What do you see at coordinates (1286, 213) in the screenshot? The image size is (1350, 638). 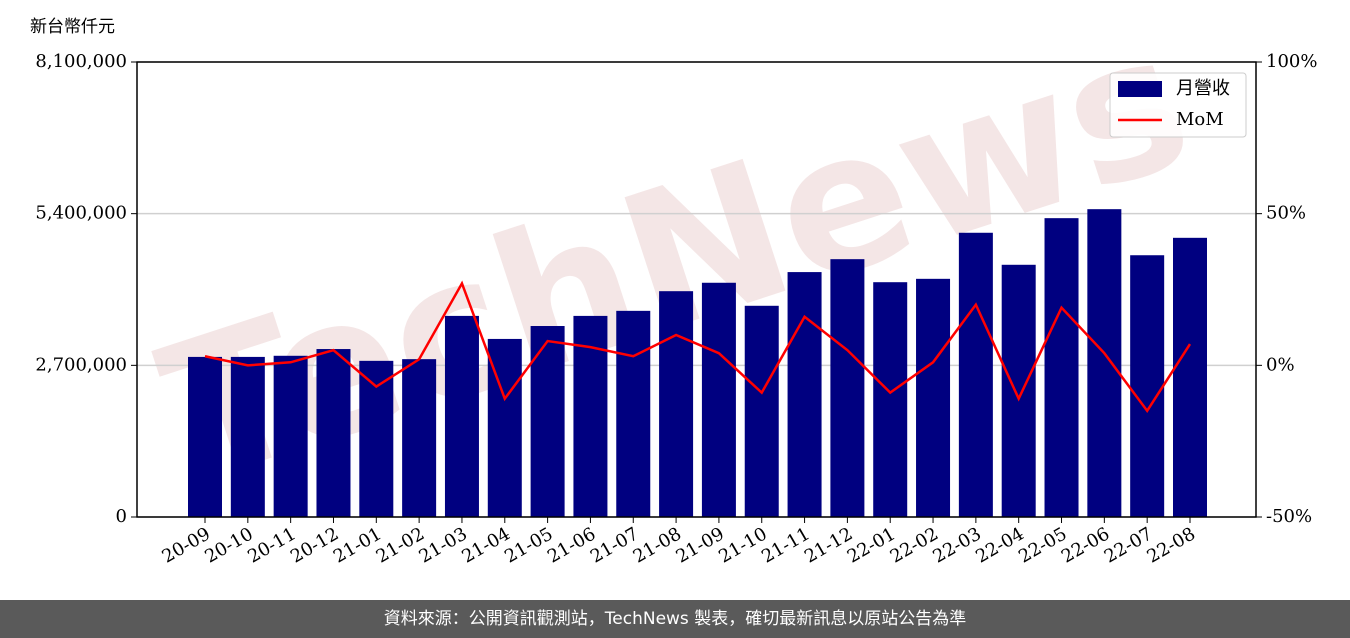 I see `y2-tick-label: 50%` at bounding box center [1286, 213].